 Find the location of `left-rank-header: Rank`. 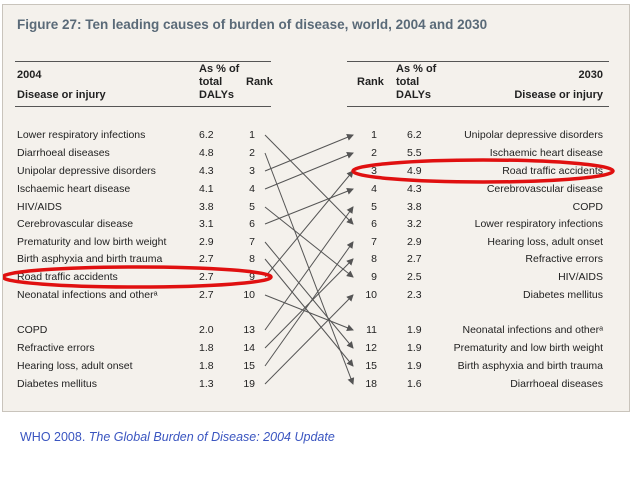

left-rank-header: Rank is located at coordinates (259, 82).